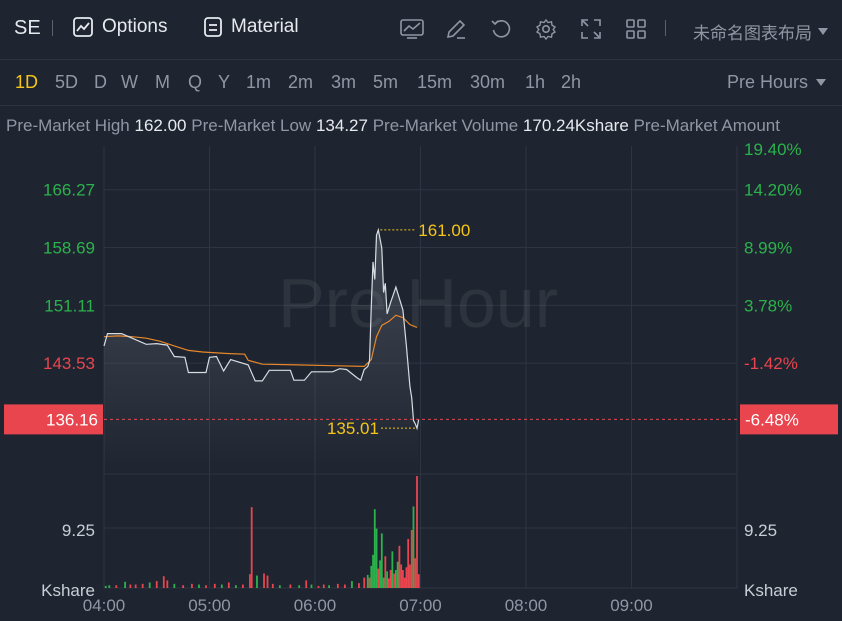  Describe the element at coordinates (435, 82) in the screenshot. I see `period-15m: 15m` at that location.